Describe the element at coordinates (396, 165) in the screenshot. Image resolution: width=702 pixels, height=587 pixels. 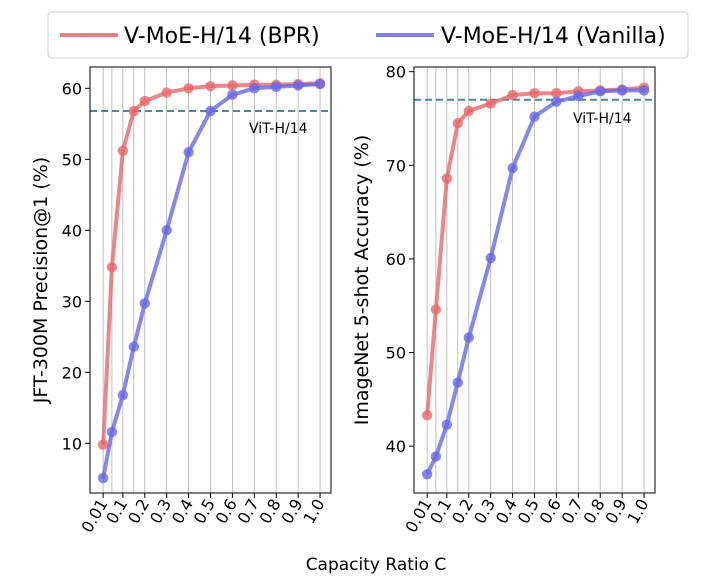
I see `y-tick-label: 70` at that location.